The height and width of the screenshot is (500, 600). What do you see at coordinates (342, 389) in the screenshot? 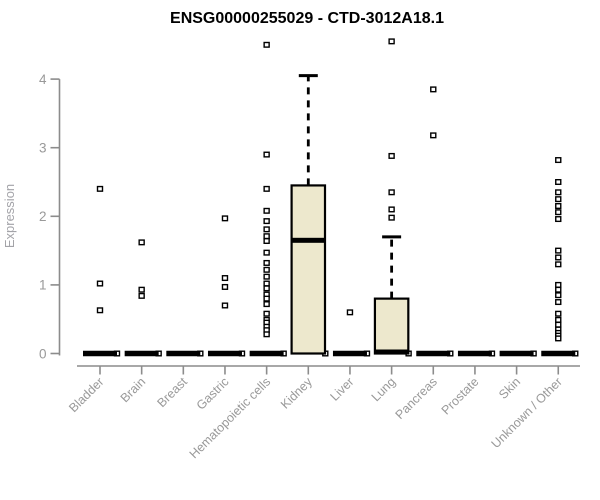
I see `x-label-liver: Liver` at bounding box center [342, 389].